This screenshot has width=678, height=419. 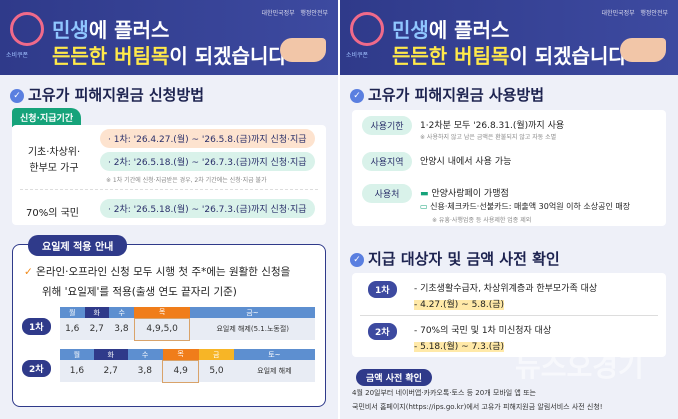 I want to click on usage-period-note: ※ 사용하지 않고 남은 금액은 환불되지 않고 자동 소멸, so click(x=488, y=137).